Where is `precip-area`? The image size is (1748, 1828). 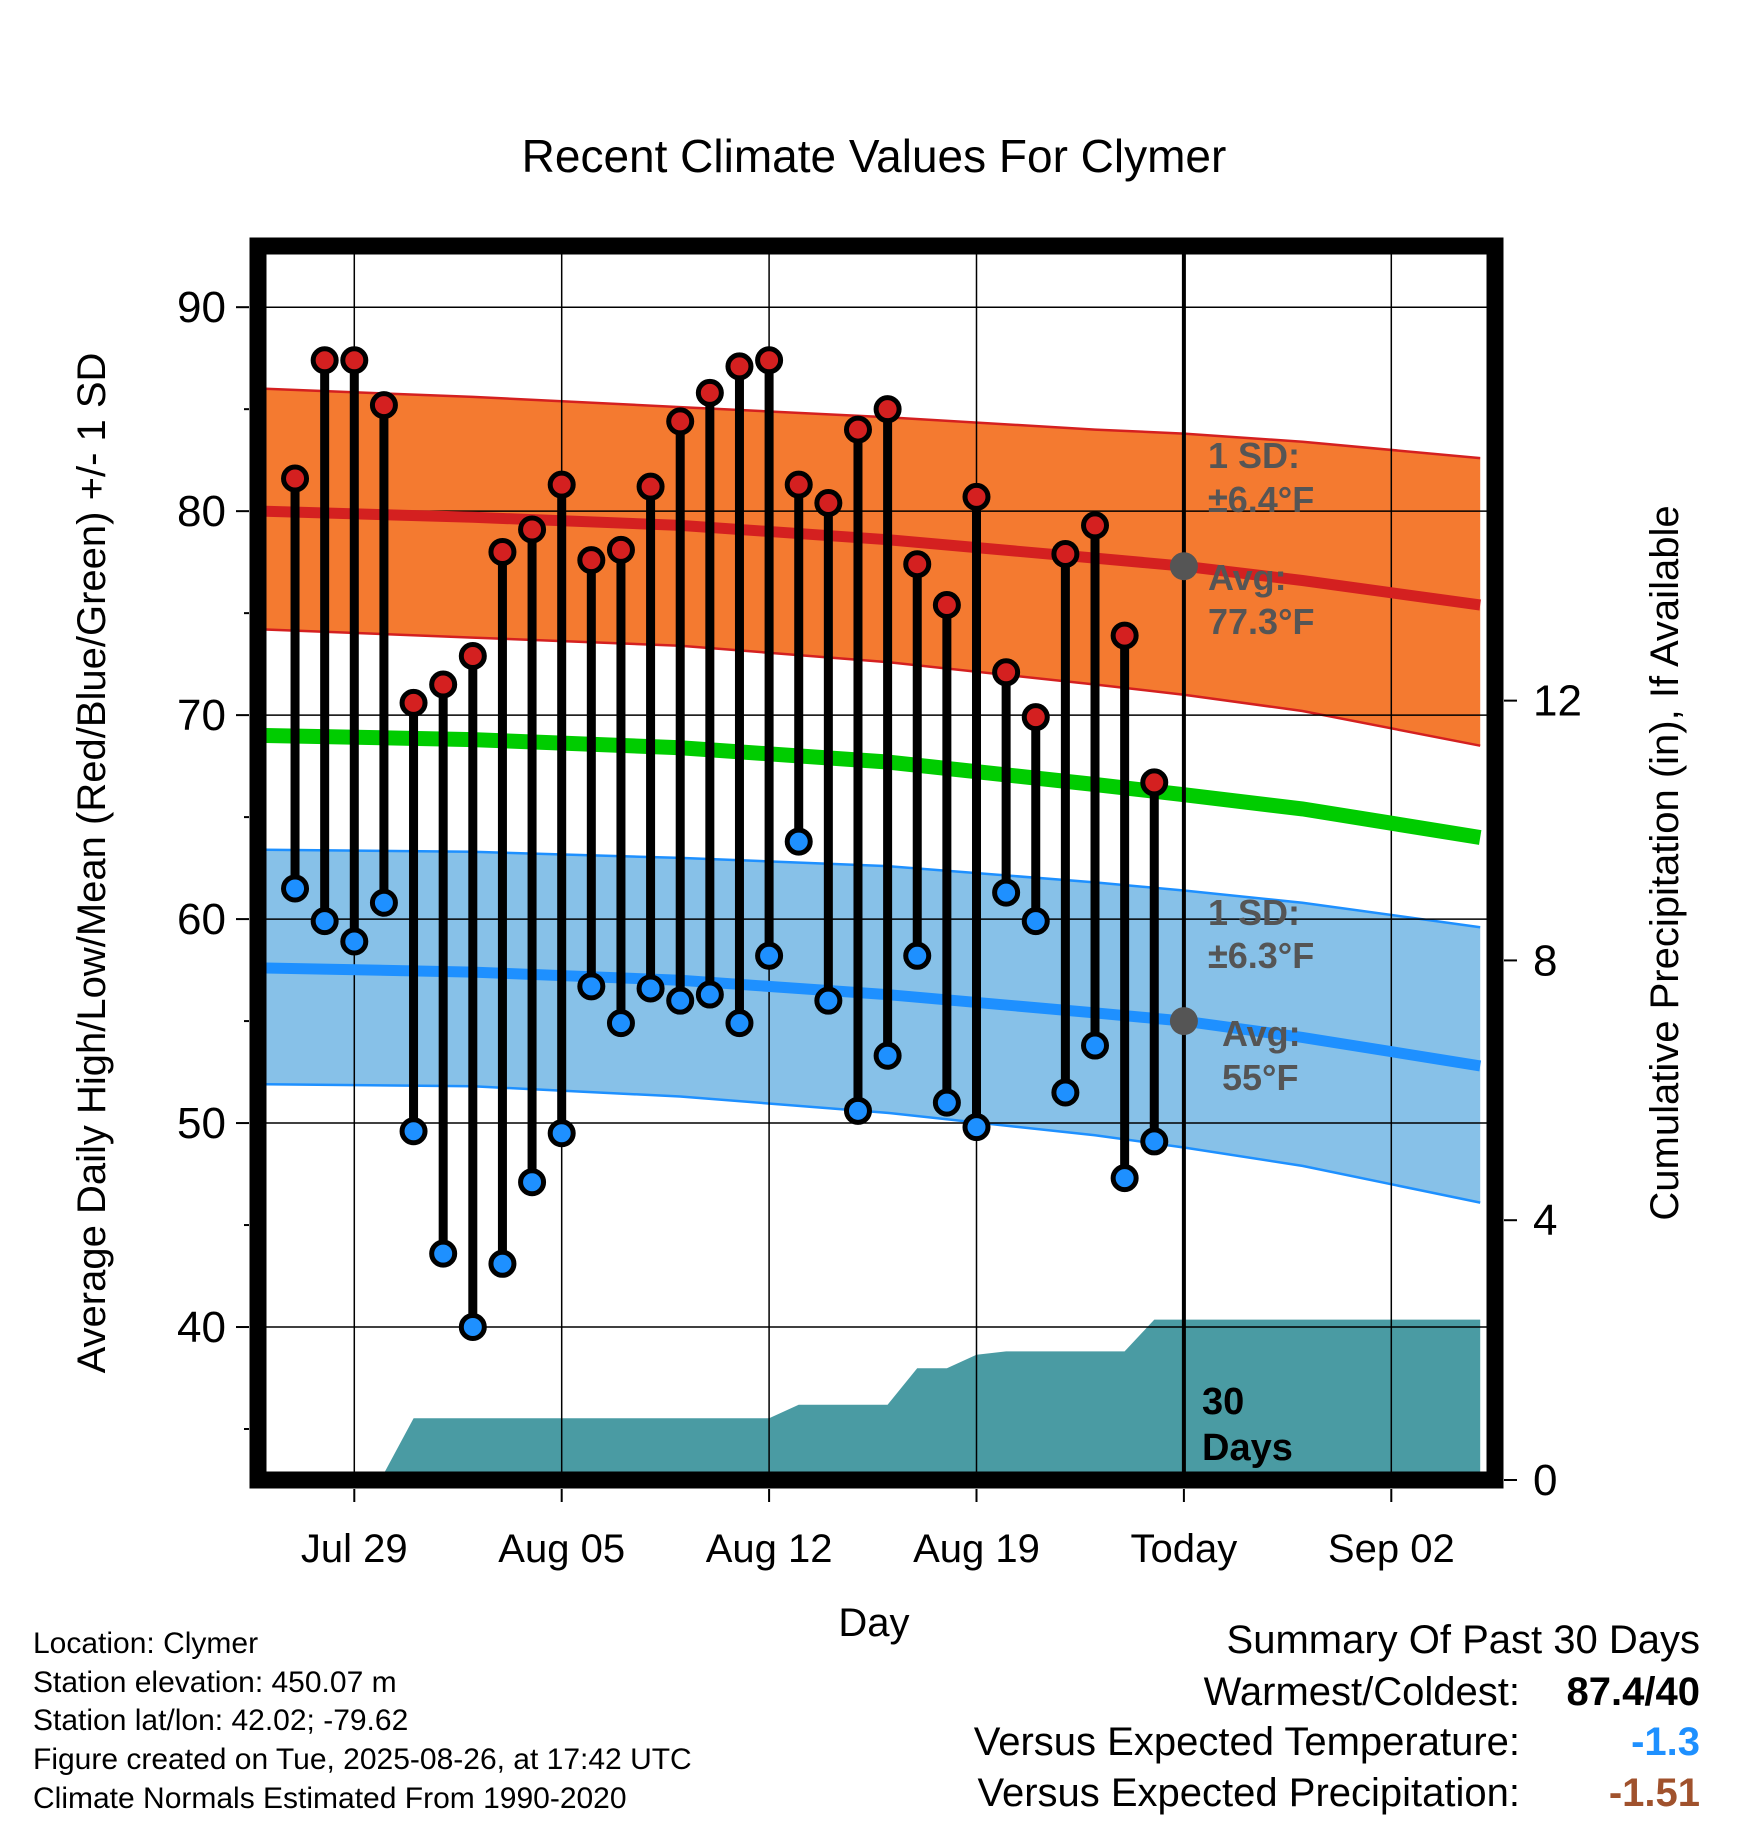 precip-area is located at coordinates (873, 1399).